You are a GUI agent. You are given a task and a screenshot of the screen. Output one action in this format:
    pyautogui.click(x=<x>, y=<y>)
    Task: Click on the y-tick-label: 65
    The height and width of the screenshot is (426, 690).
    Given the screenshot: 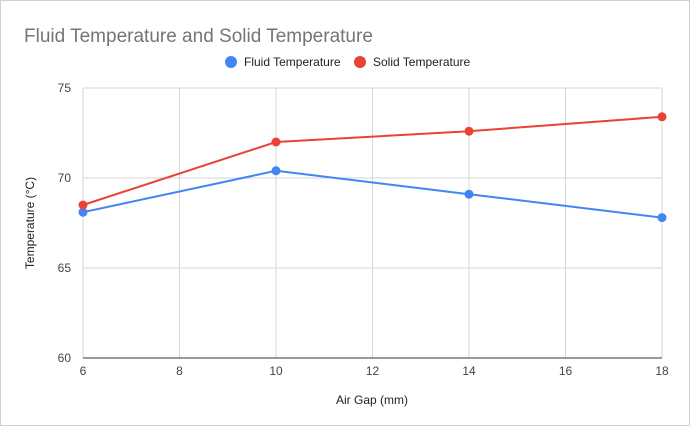 What is the action you would take?
    pyautogui.click(x=65, y=268)
    